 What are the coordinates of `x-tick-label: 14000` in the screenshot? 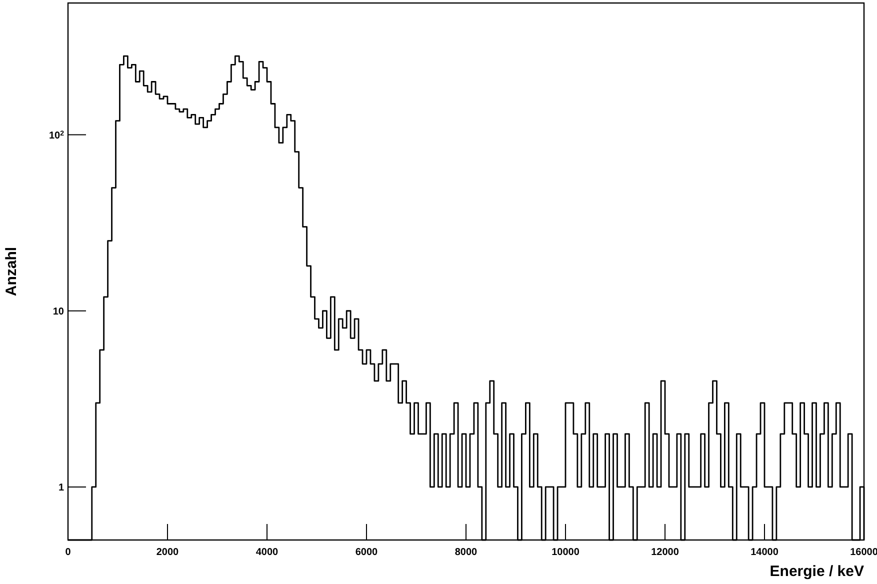 It's located at (764, 552).